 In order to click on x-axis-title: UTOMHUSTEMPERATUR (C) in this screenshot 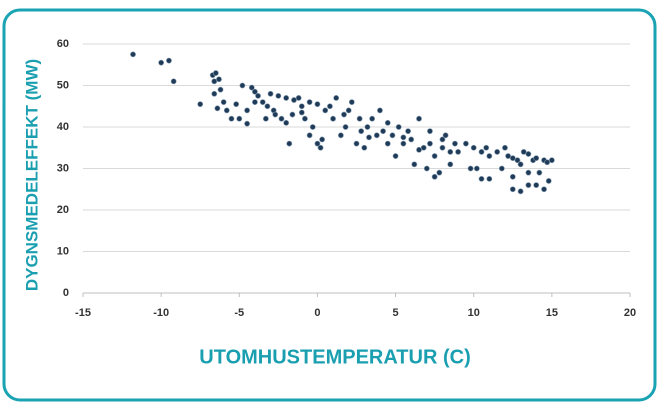, I will do `click(334, 357)`.